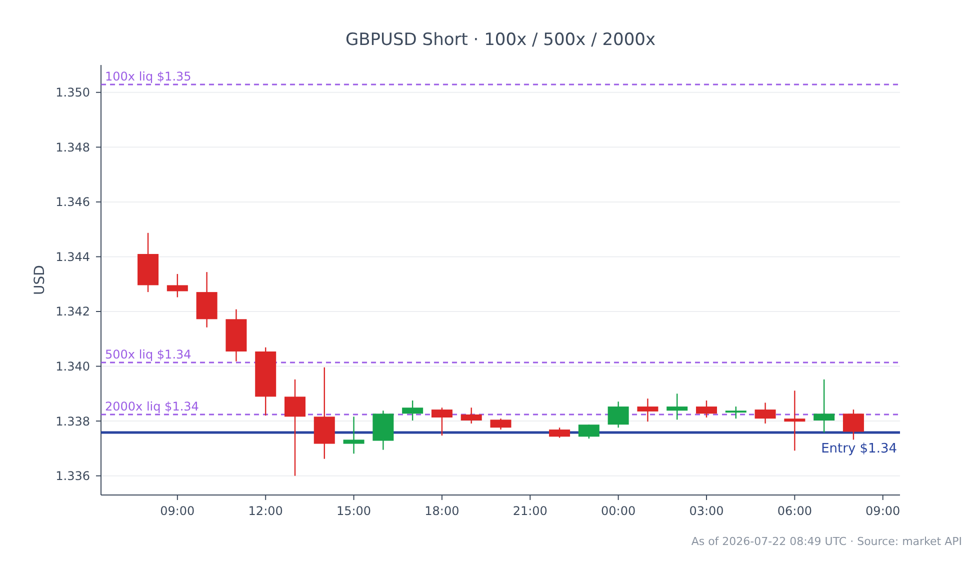 The image size is (977, 564). Describe the element at coordinates (73, 421) in the screenshot. I see `y-tick-label: 1.338` at that location.